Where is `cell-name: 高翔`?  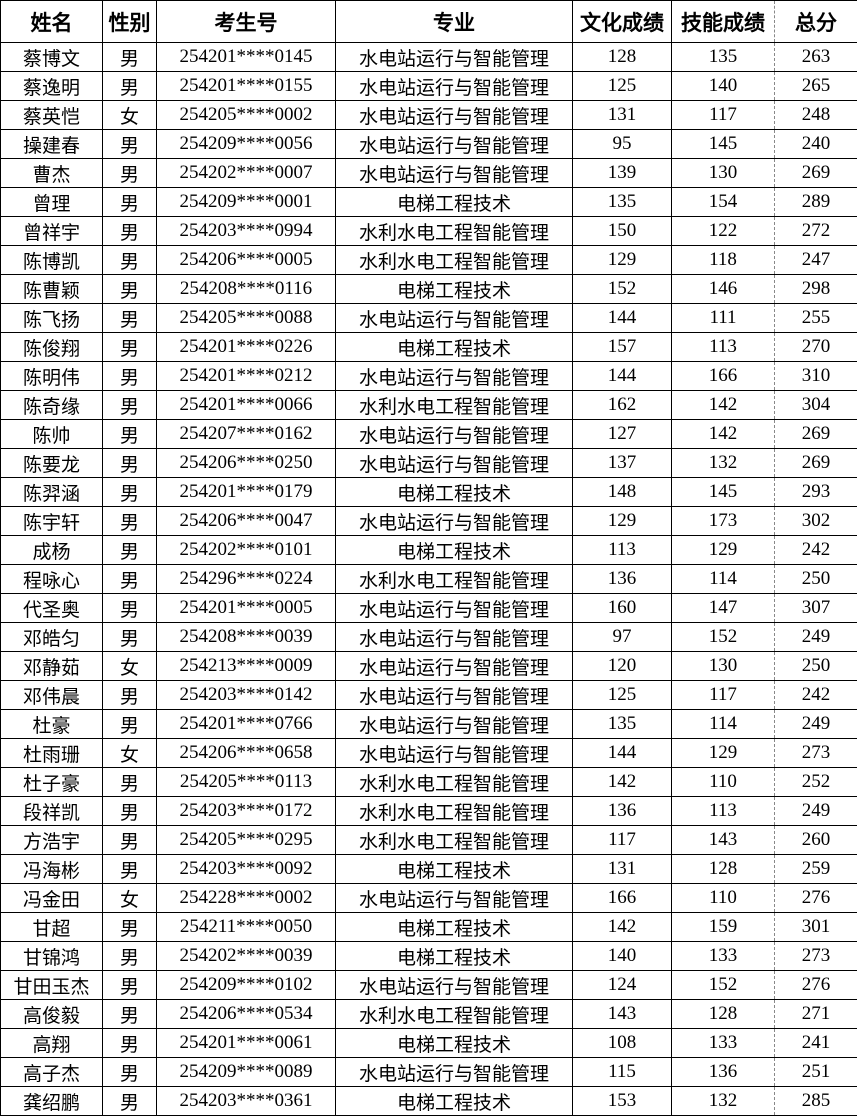 cell-name: 高翔 is located at coordinates (52, 1043).